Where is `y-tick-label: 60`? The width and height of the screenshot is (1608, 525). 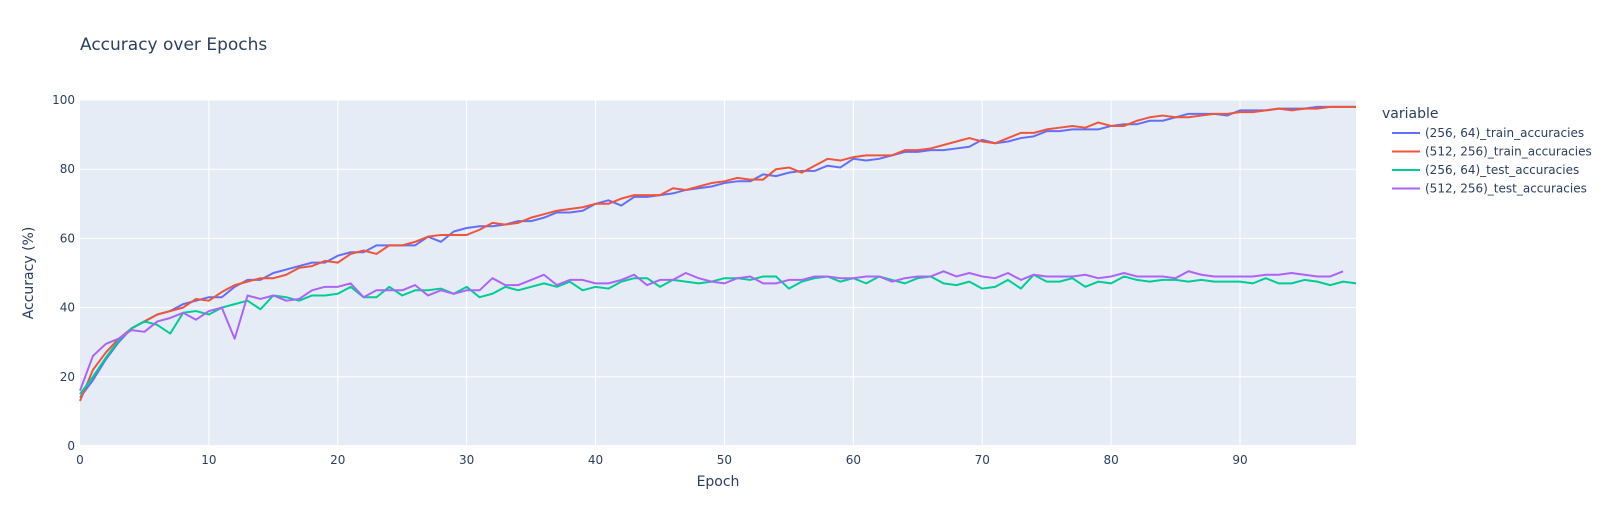
y-tick-label: 60 is located at coordinates (67, 238).